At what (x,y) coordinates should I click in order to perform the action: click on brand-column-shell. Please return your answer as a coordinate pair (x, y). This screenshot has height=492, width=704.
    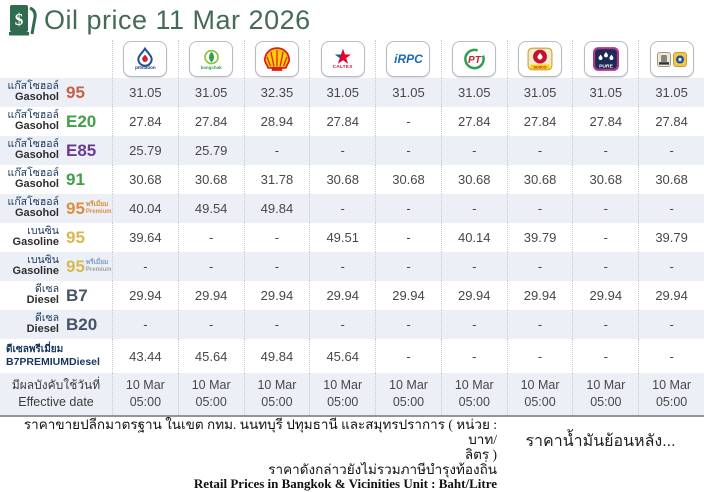
    Looking at the image, I should click on (276, 59).